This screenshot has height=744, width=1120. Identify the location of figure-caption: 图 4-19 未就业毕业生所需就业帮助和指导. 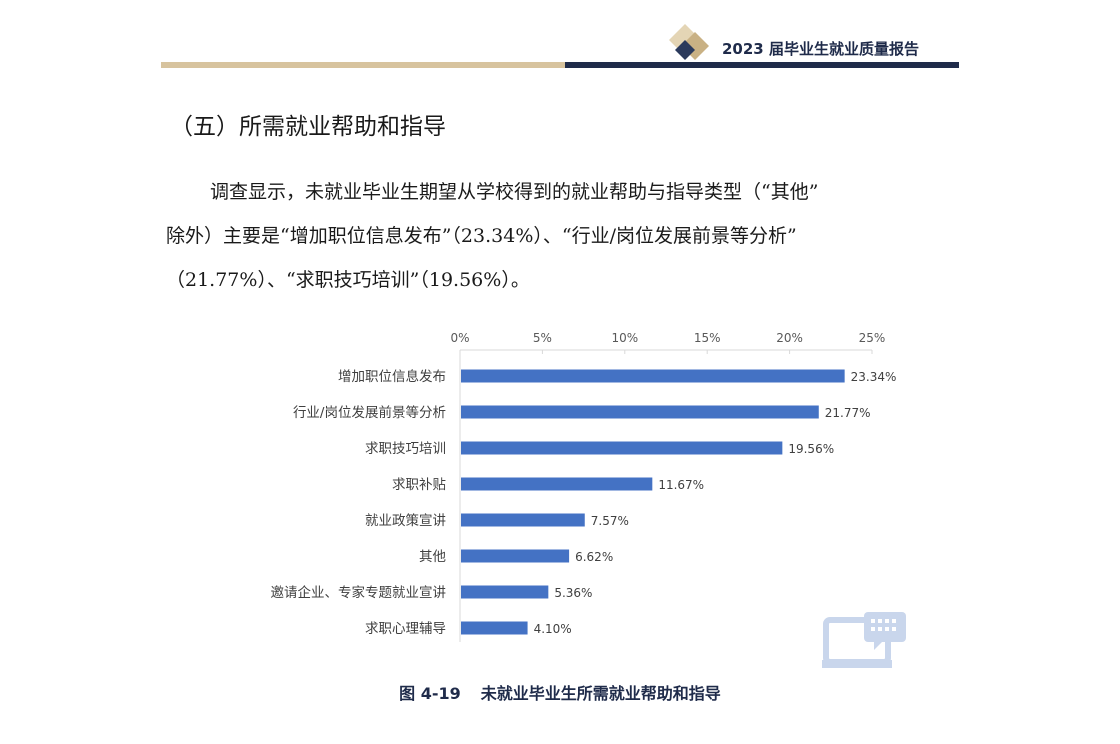
(560, 692).